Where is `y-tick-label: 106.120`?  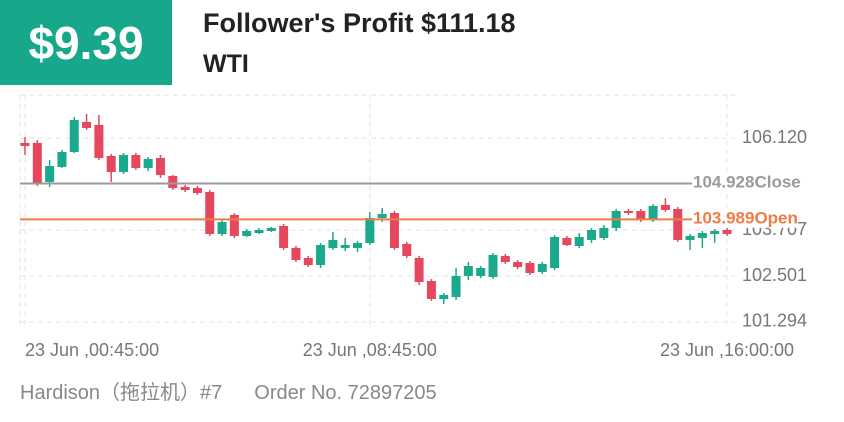
y-tick-label: 106.120 is located at coordinates (774, 137).